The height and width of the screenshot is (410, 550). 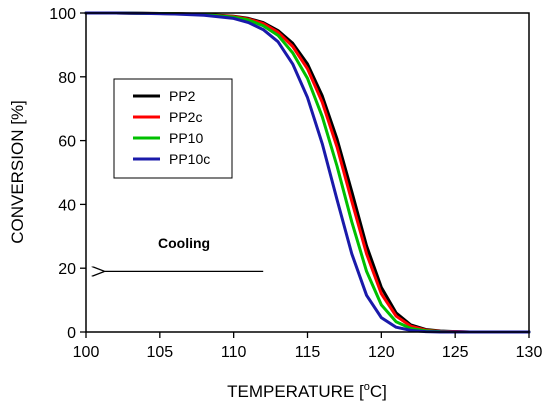 I want to click on cooling-annotation: Cooling, so click(x=184, y=253).